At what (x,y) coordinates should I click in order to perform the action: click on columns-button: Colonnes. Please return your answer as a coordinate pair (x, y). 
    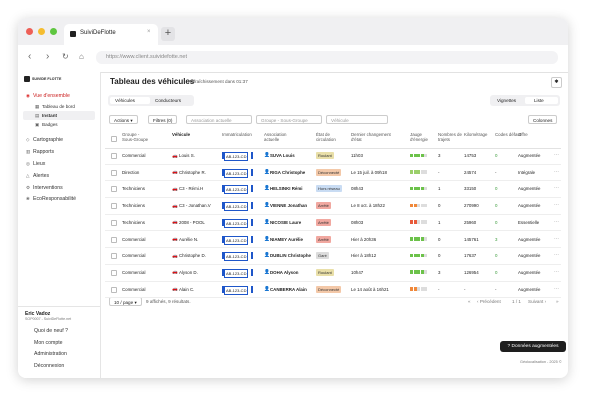
    Looking at the image, I should click on (543, 119).